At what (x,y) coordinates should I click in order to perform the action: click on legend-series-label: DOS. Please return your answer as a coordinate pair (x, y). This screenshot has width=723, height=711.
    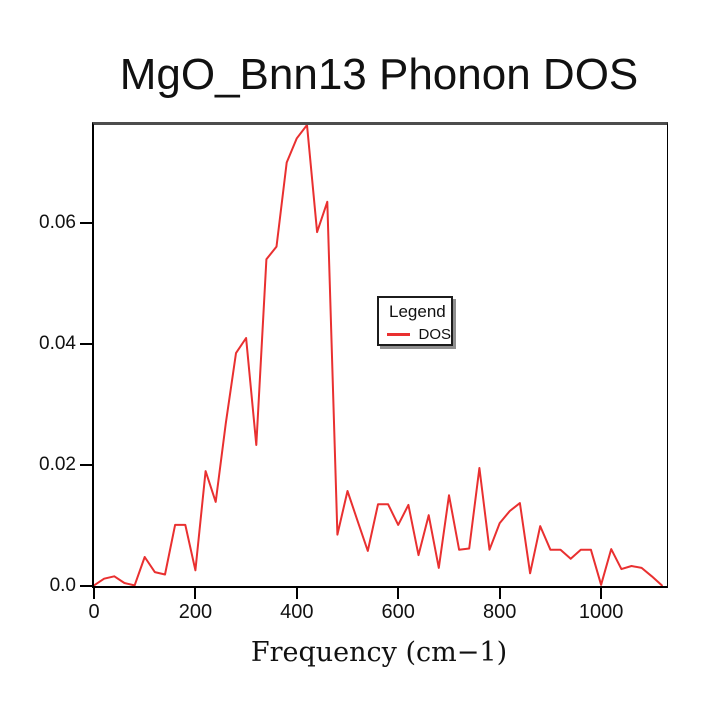
    Looking at the image, I should click on (434, 334).